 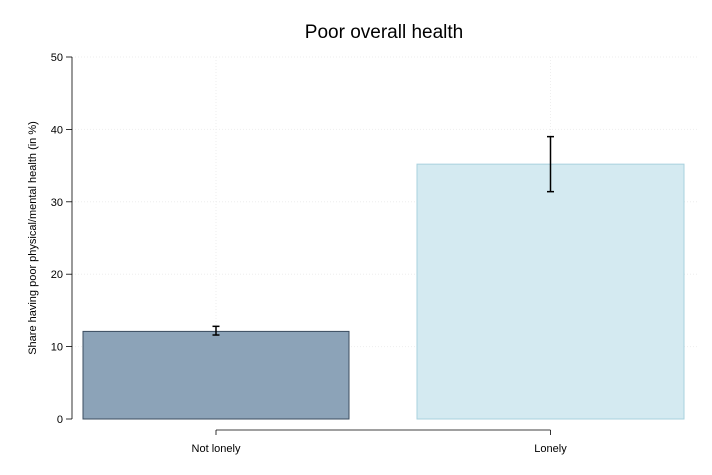 I want to click on bar-not-lonely, so click(x=216, y=375).